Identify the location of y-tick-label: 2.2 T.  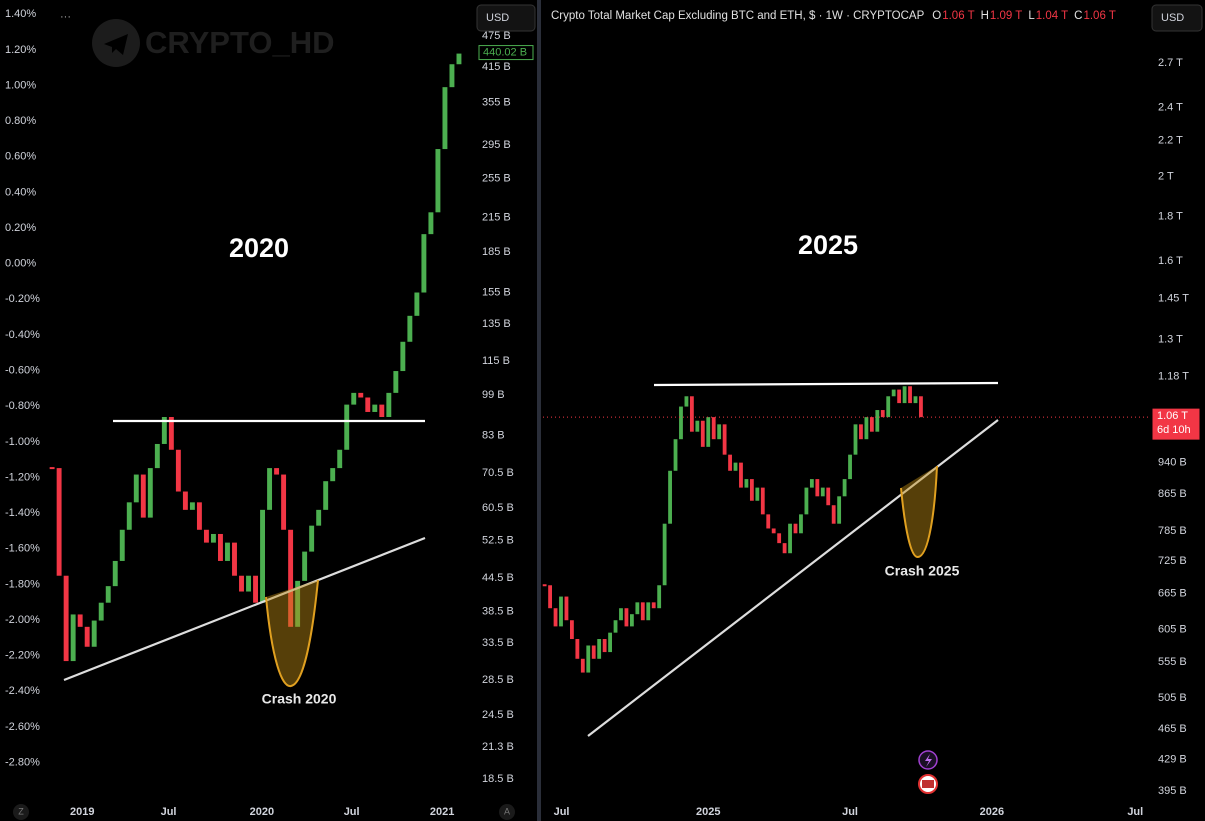
(1170, 141).